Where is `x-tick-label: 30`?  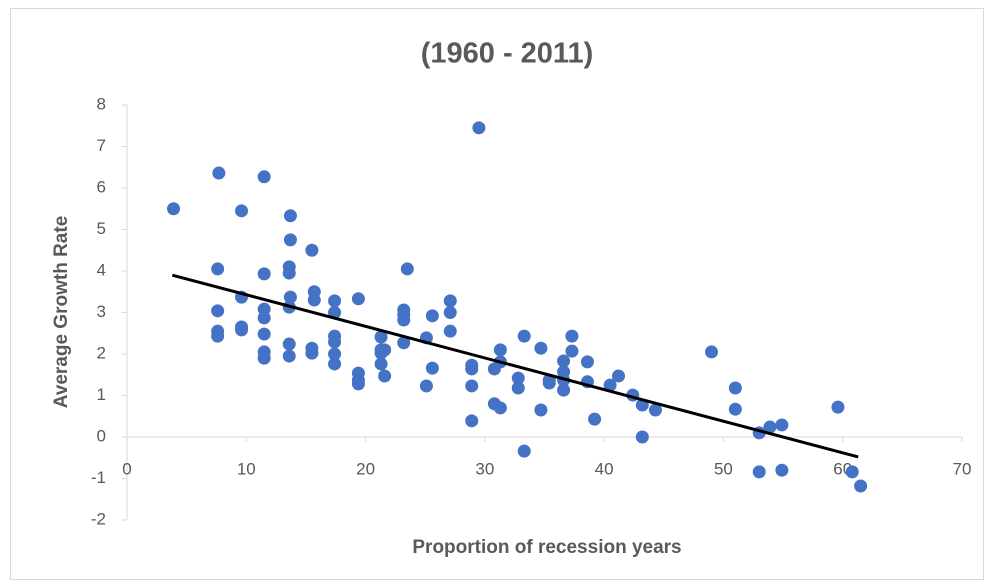 x-tick-label: 30 is located at coordinates (484, 468).